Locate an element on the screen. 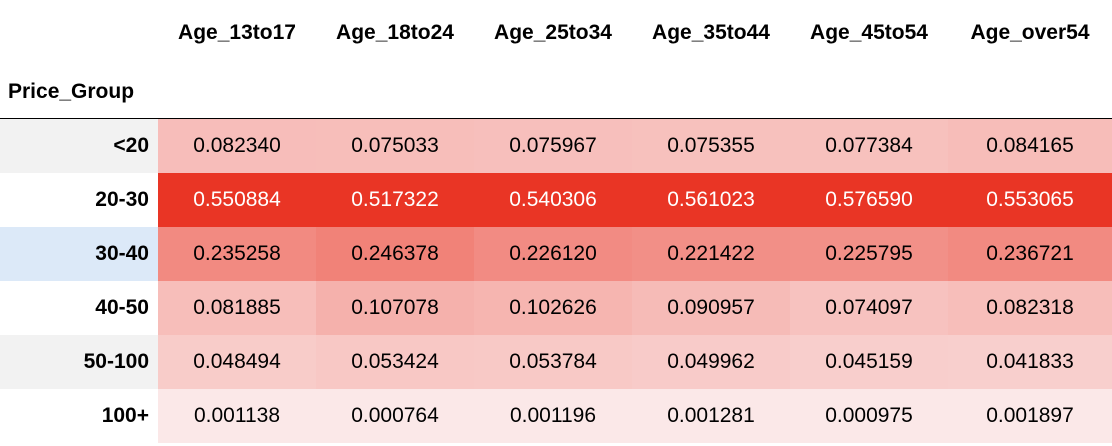 This screenshot has height=446, width=1112. heatmap-cell: 0.102626 is located at coordinates (553, 307).